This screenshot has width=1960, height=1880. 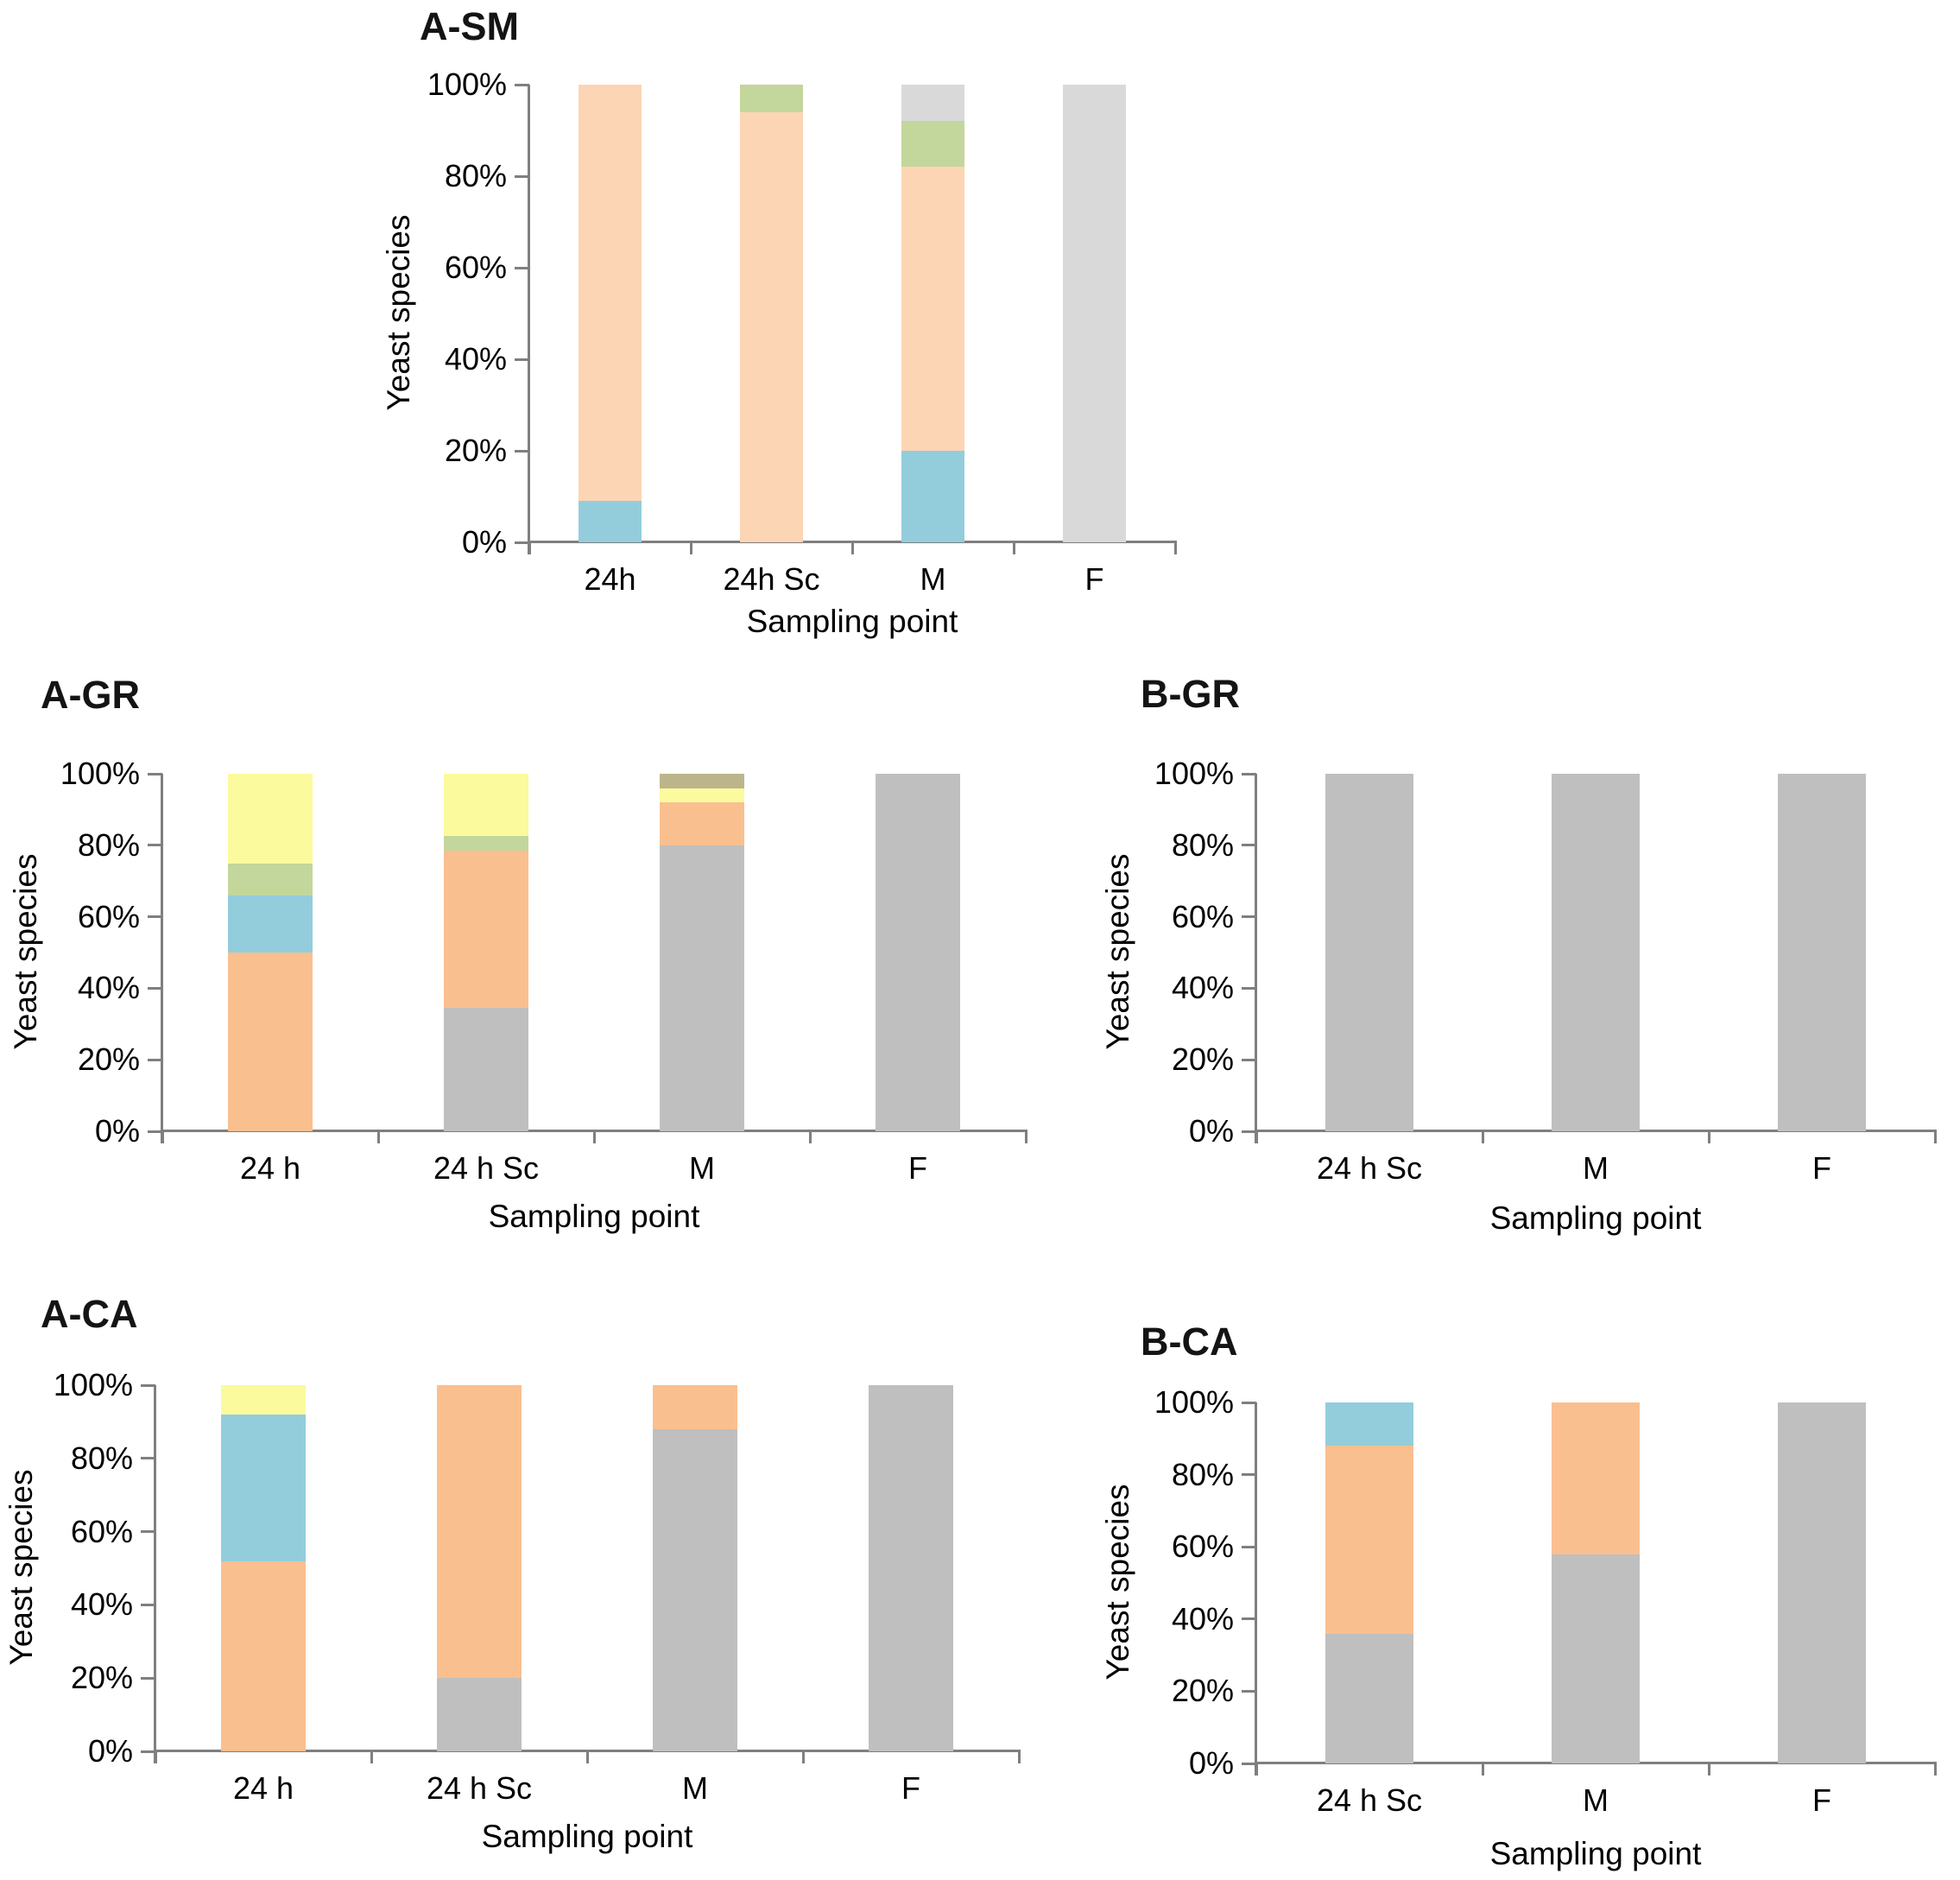 What do you see at coordinates (1190, 1342) in the screenshot?
I see `chart-title: B-CA` at bounding box center [1190, 1342].